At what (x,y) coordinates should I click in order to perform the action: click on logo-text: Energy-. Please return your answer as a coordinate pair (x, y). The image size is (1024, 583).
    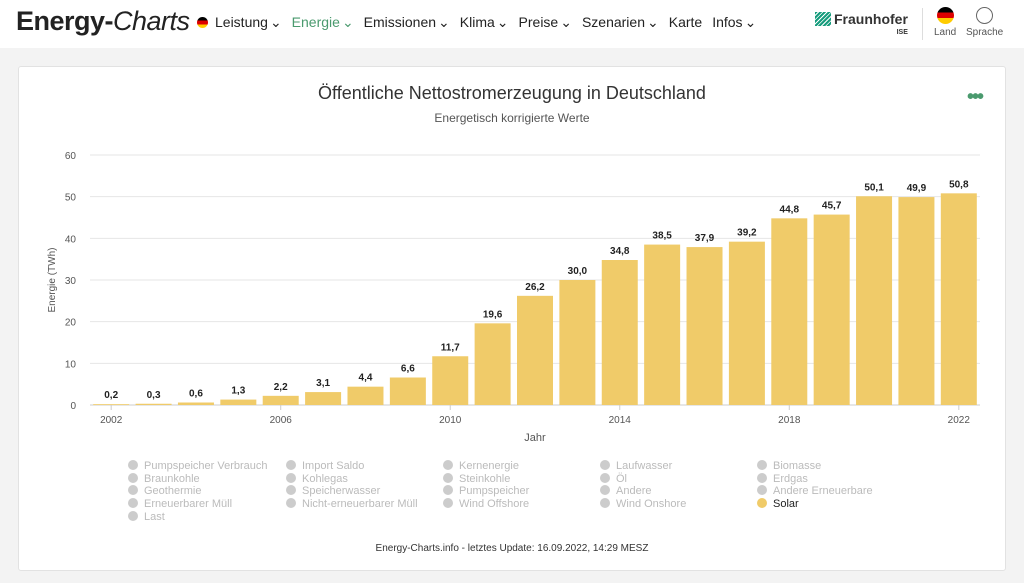
    Looking at the image, I should click on (65, 21).